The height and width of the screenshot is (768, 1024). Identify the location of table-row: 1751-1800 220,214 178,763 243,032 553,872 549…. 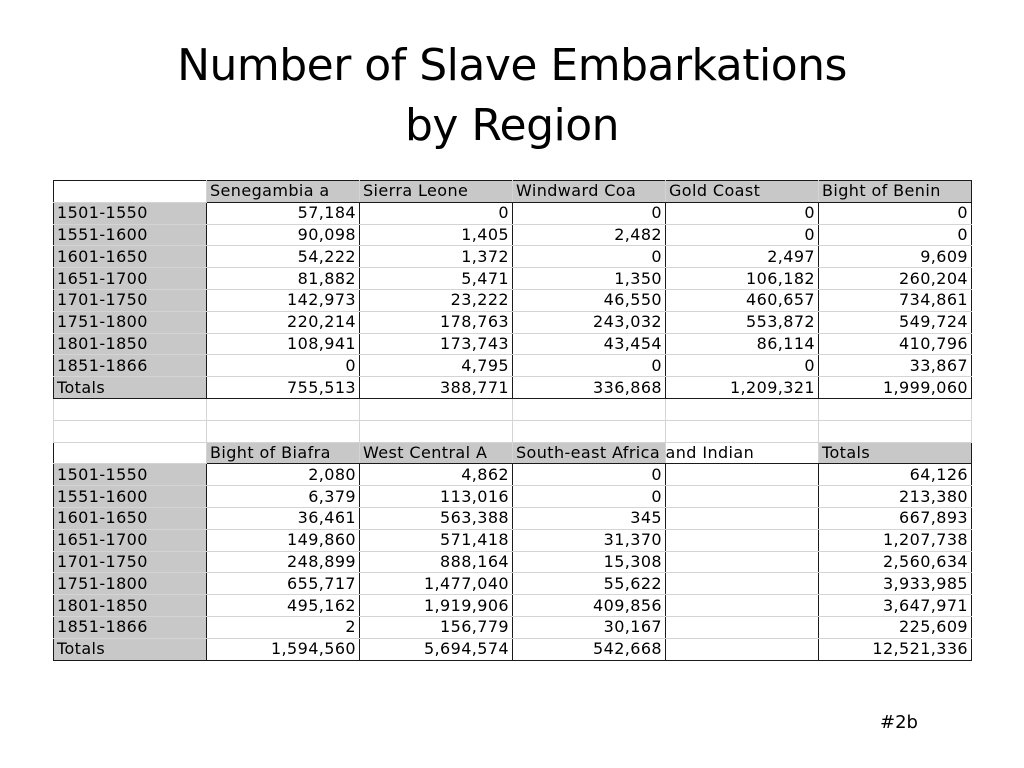
(512, 322).